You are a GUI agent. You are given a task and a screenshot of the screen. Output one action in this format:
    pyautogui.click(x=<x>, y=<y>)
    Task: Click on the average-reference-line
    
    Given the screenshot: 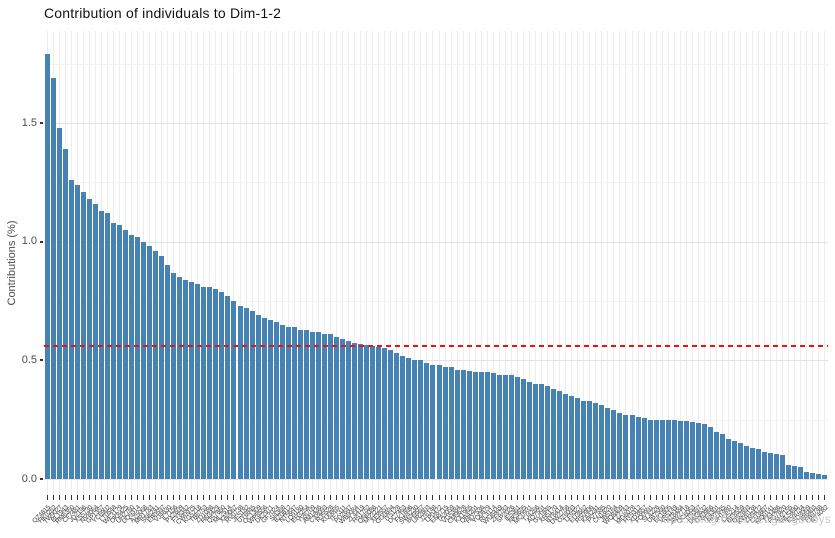 What is the action you would take?
    pyautogui.click(x=436, y=346)
    